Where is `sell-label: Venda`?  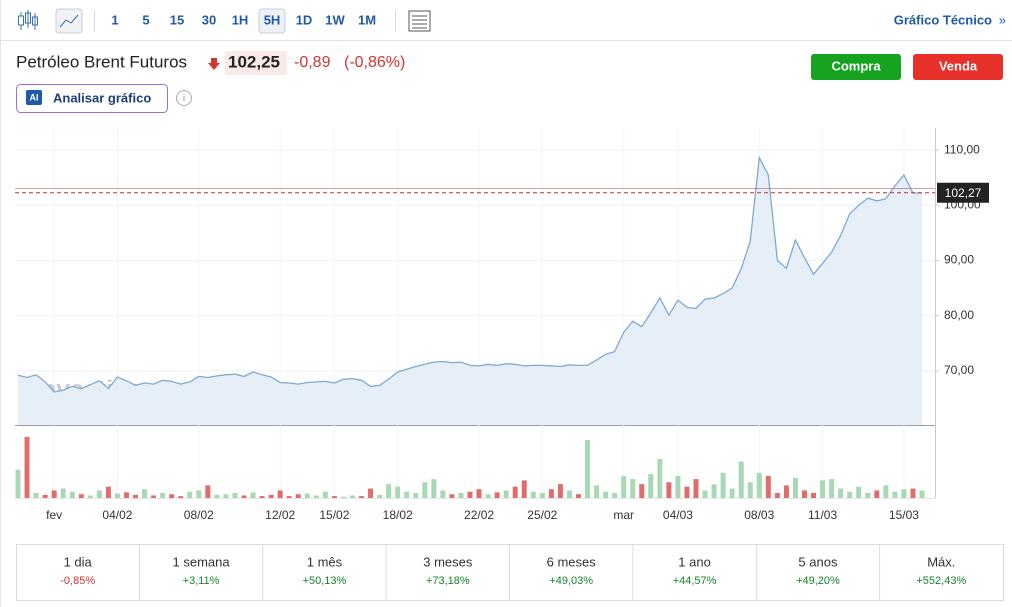 sell-label: Venda is located at coordinates (958, 65).